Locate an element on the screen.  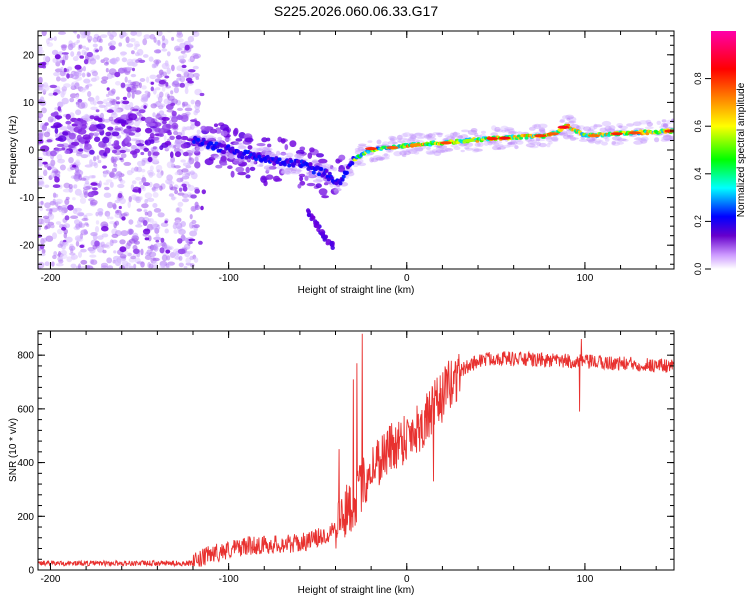
y-tick-label: -20 is located at coordinates (27, 246).